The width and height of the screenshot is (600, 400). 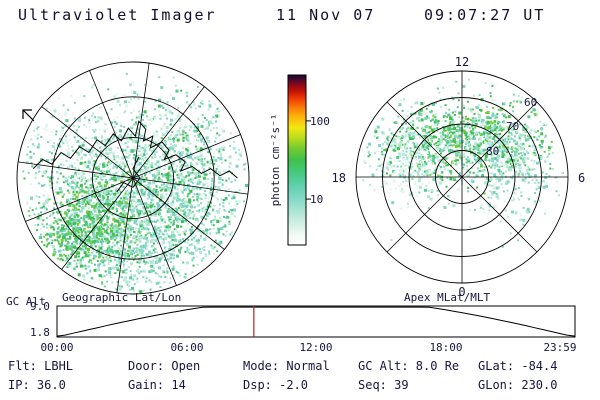 I want to click on status-glat: GLat: -84.4, so click(x=518, y=366).